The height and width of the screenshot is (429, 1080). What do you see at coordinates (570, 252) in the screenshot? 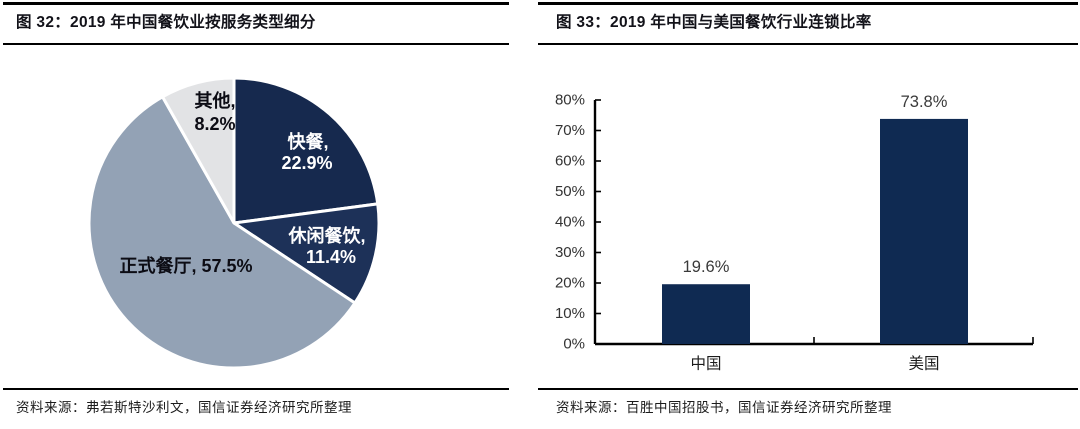
I see `y-axis-tick-label: 30%` at bounding box center [570, 252].